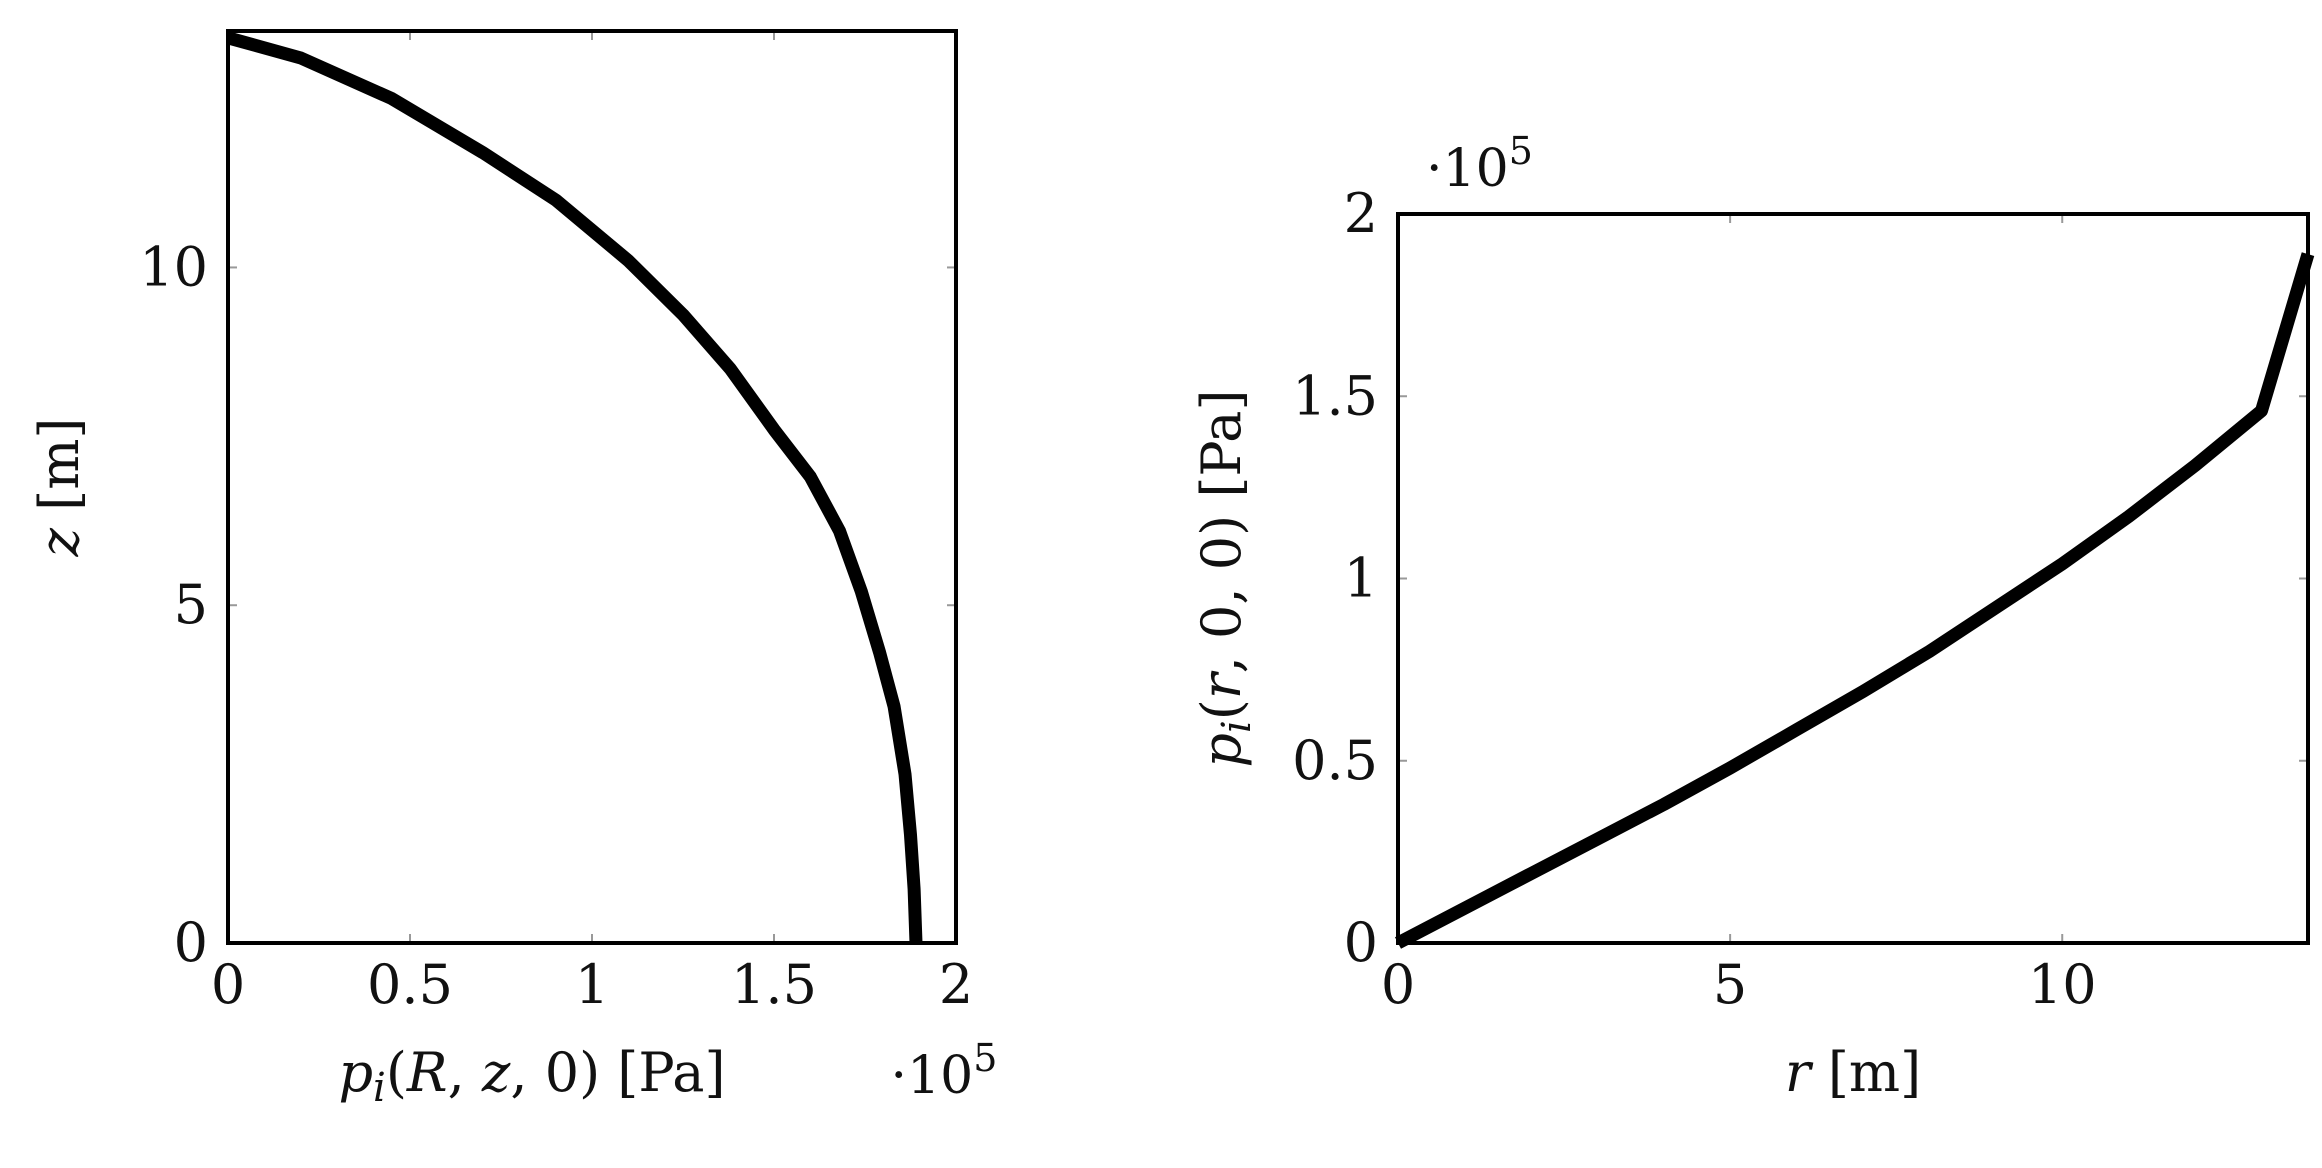 The image size is (2322, 1168). What do you see at coordinates (2062, 984) in the screenshot?
I see `x-tick-label: 10` at bounding box center [2062, 984].